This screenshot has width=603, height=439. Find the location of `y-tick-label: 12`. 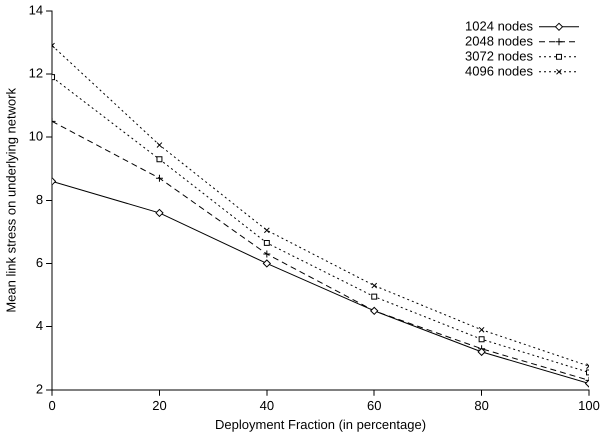

y-tick-label: 12 is located at coordinates (36, 73).